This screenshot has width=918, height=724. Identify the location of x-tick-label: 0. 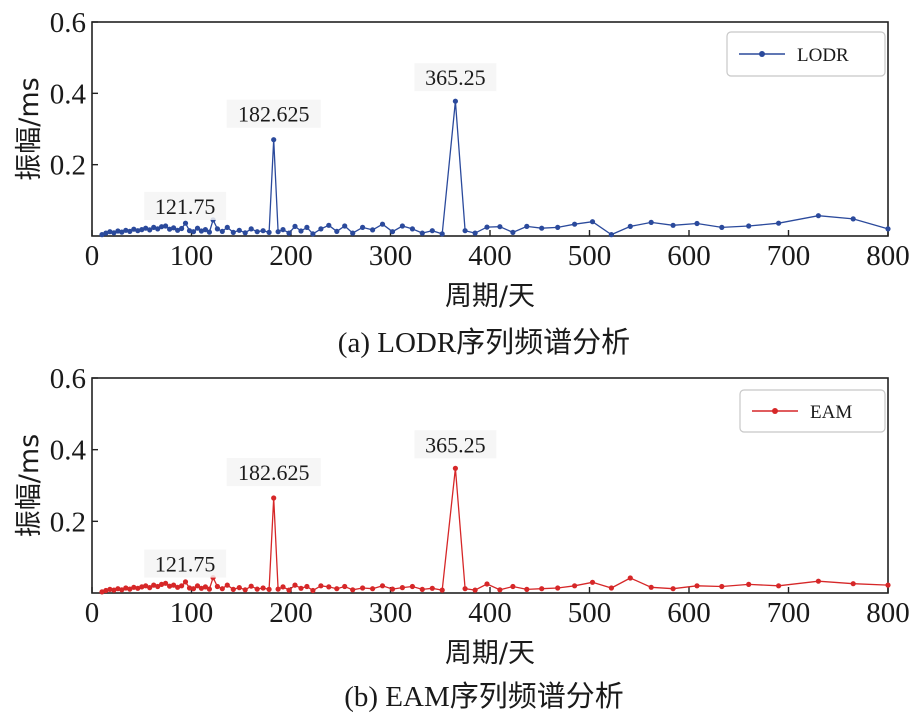
(92, 256).